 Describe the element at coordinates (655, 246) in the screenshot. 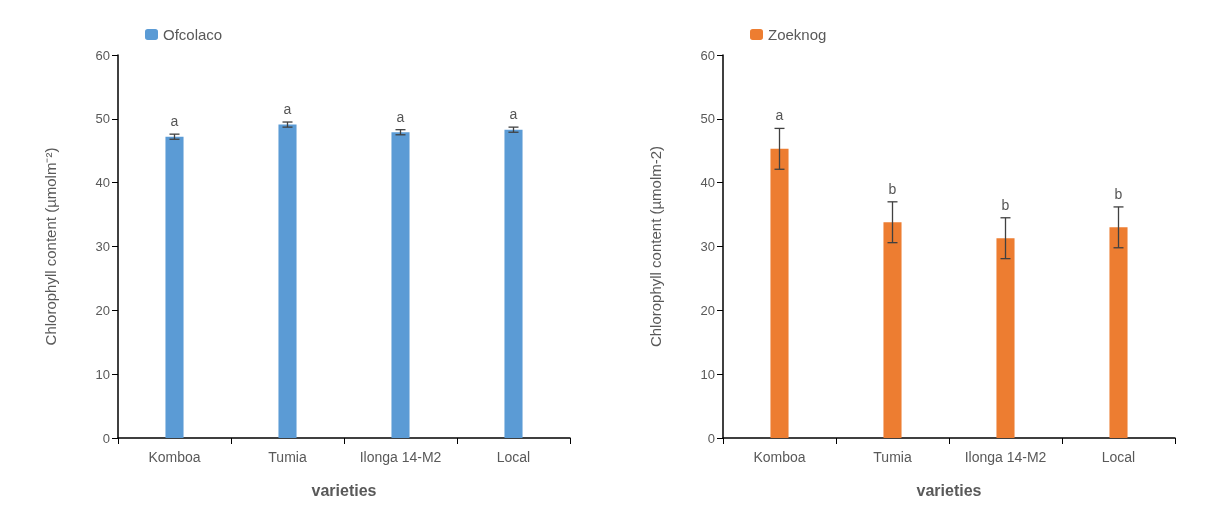

I see `y-axis-title: Chlorophyll content (µmolm-2)` at that location.